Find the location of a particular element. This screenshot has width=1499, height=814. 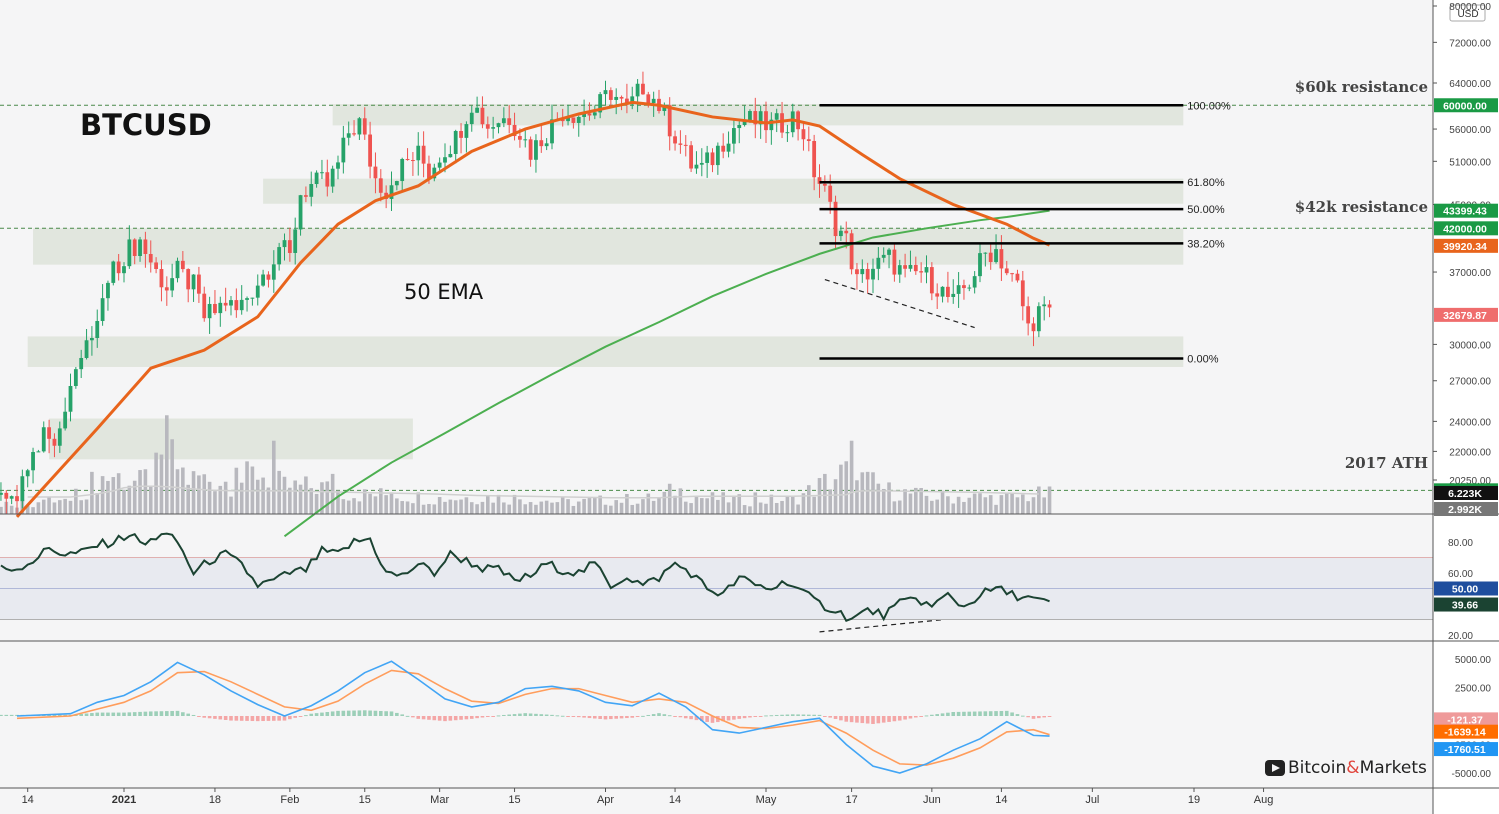

macd-signal-line is located at coordinates (533, 717).